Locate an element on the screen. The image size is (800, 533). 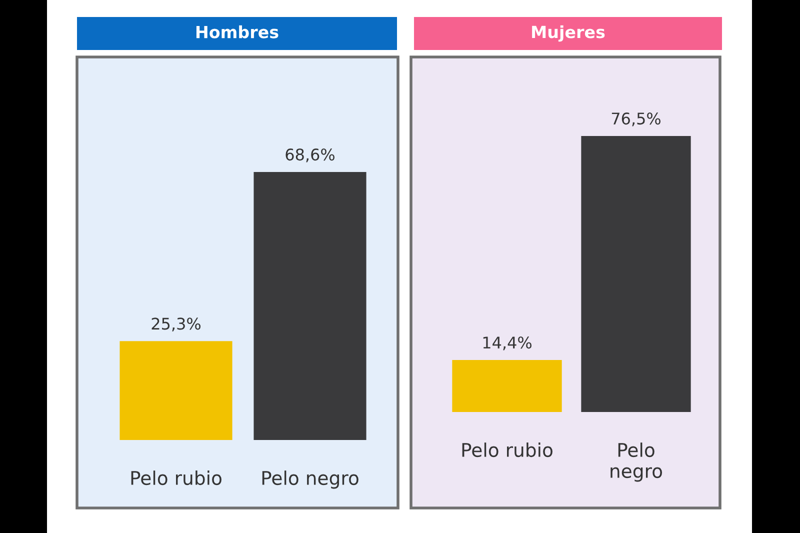
chart-title: Hombres is located at coordinates (237, 31).